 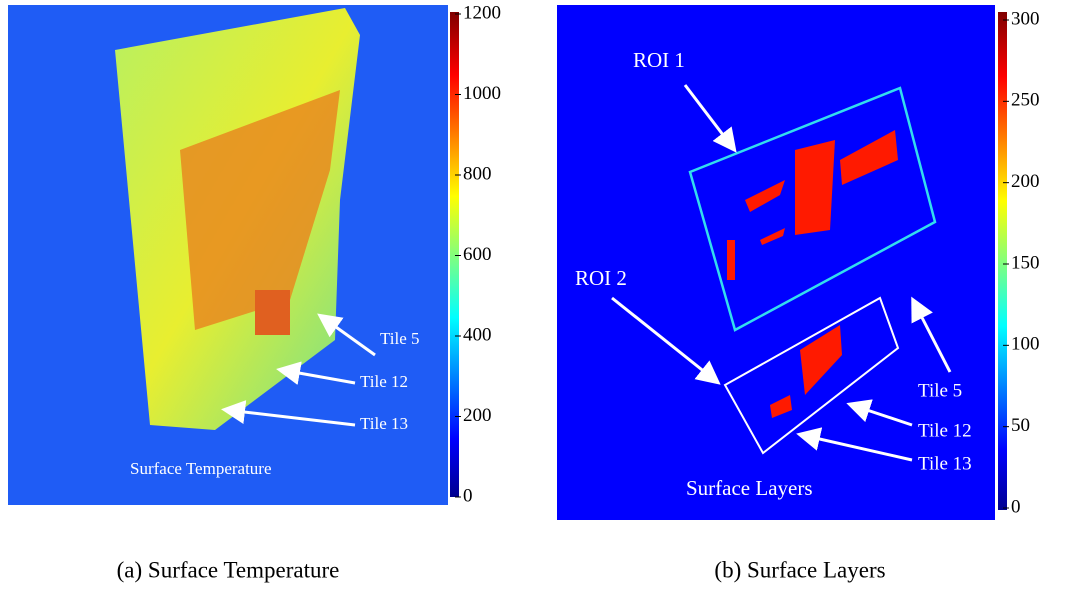 What do you see at coordinates (799, 569) in the screenshot?
I see `caption: (b) Surface Layers` at bounding box center [799, 569].